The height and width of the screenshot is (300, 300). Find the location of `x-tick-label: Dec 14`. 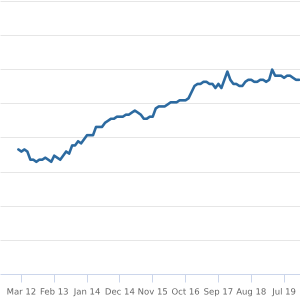

x-tick-label: Dec 14 is located at coordinates (119, 293).